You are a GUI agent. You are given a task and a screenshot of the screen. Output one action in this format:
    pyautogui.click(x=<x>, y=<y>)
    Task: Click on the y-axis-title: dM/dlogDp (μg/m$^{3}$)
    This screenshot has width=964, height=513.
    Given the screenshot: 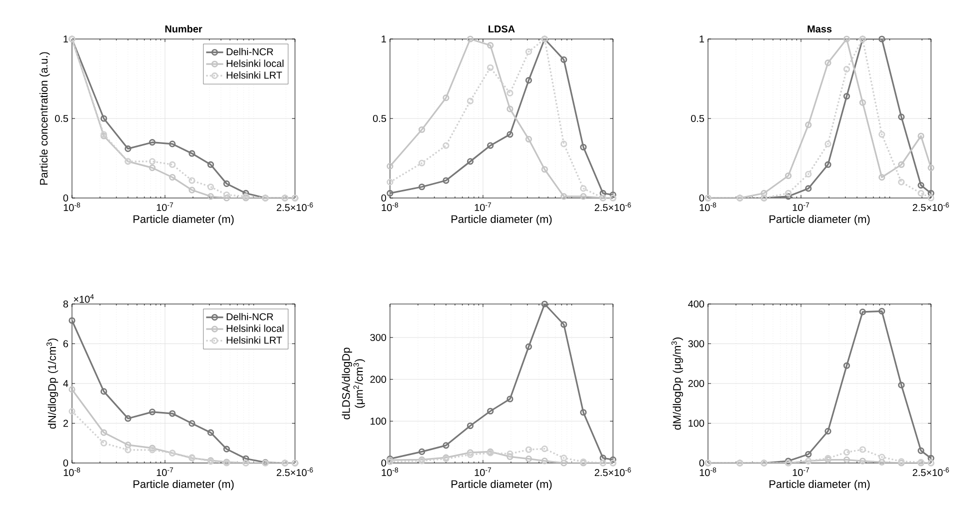 What is the action you would take?
    pyautogui.click(x=677, y=384)
    